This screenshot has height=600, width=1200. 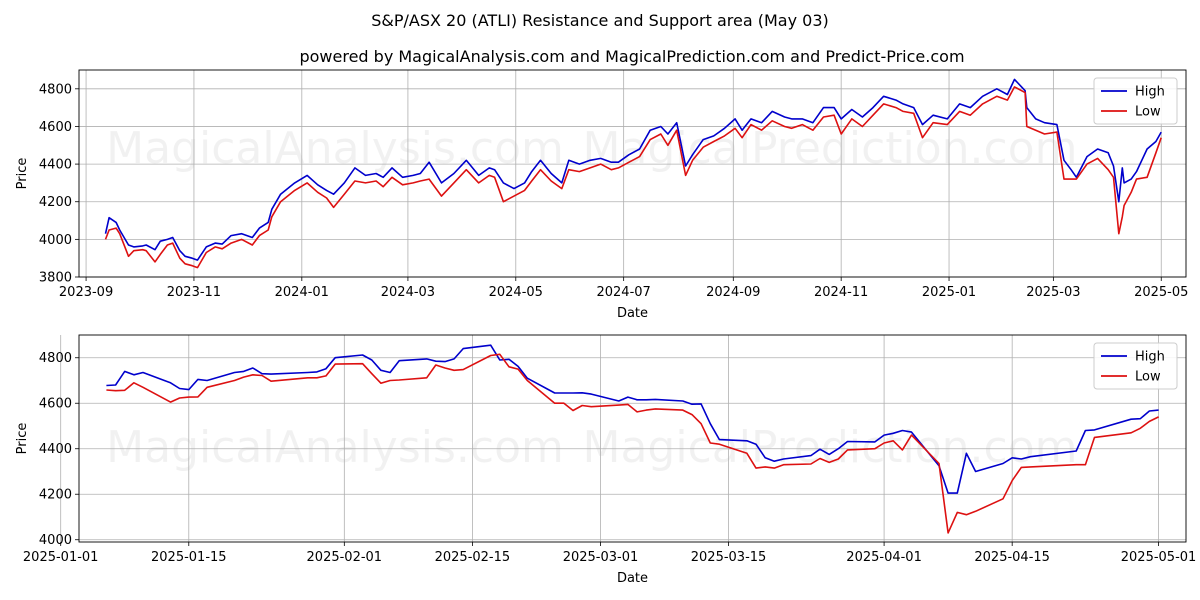 I want to click on y-tick-label: 3800, so click(x=55, y=278).